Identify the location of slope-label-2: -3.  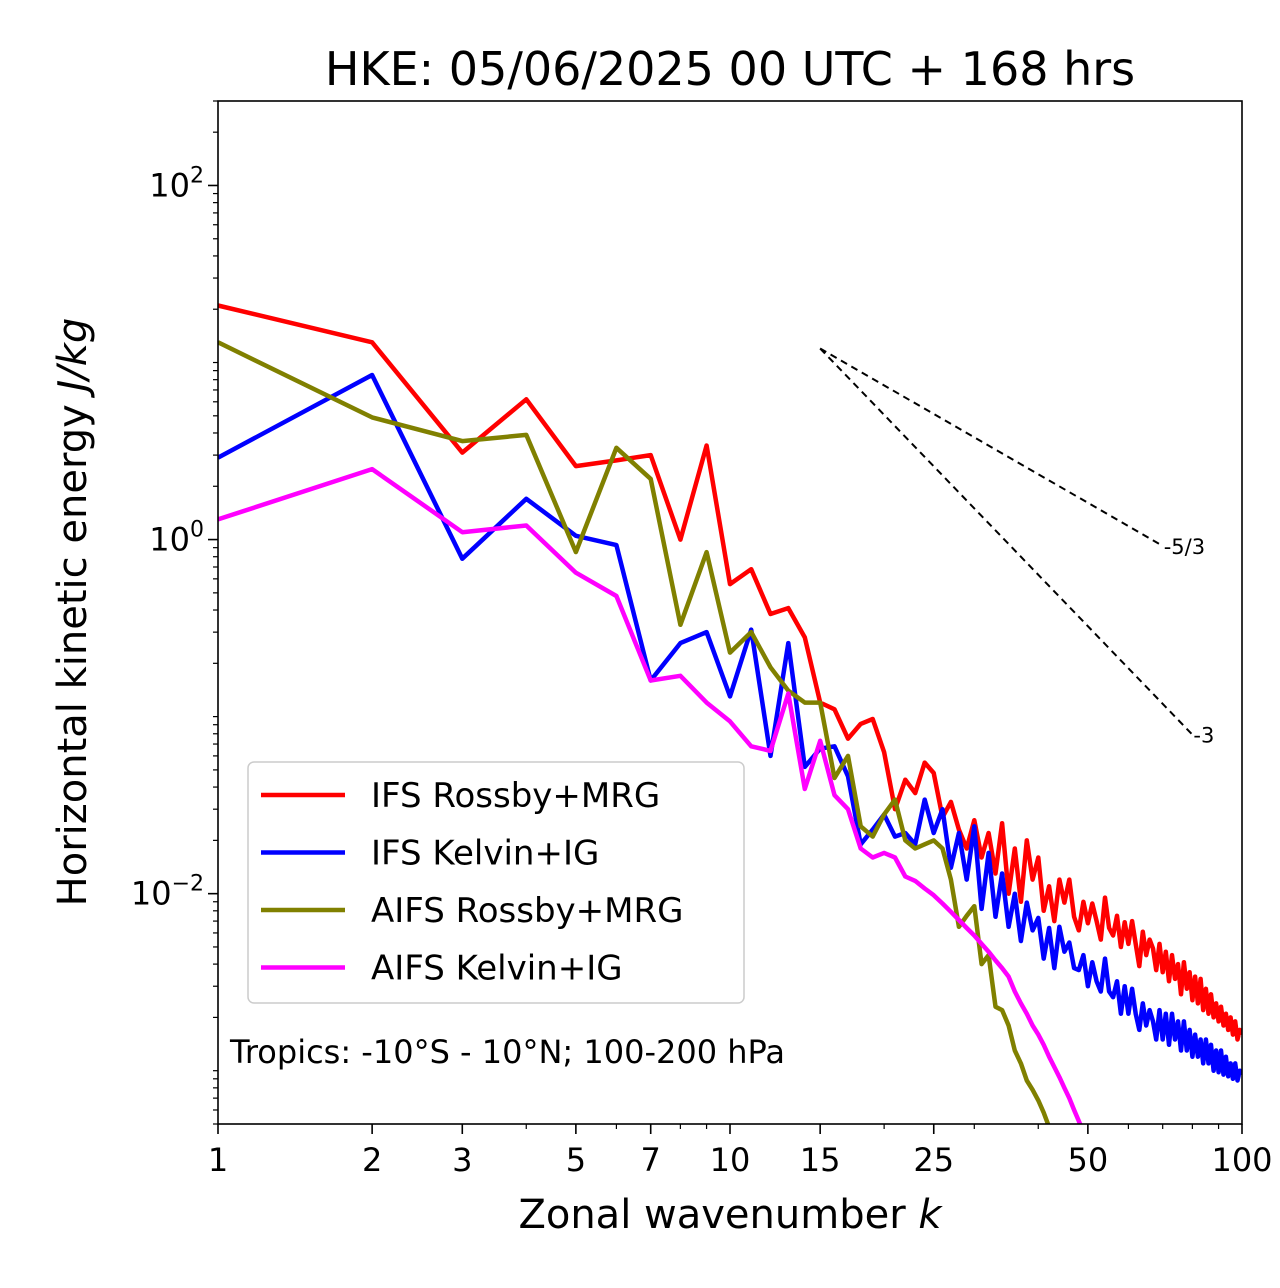
(1203, 736).